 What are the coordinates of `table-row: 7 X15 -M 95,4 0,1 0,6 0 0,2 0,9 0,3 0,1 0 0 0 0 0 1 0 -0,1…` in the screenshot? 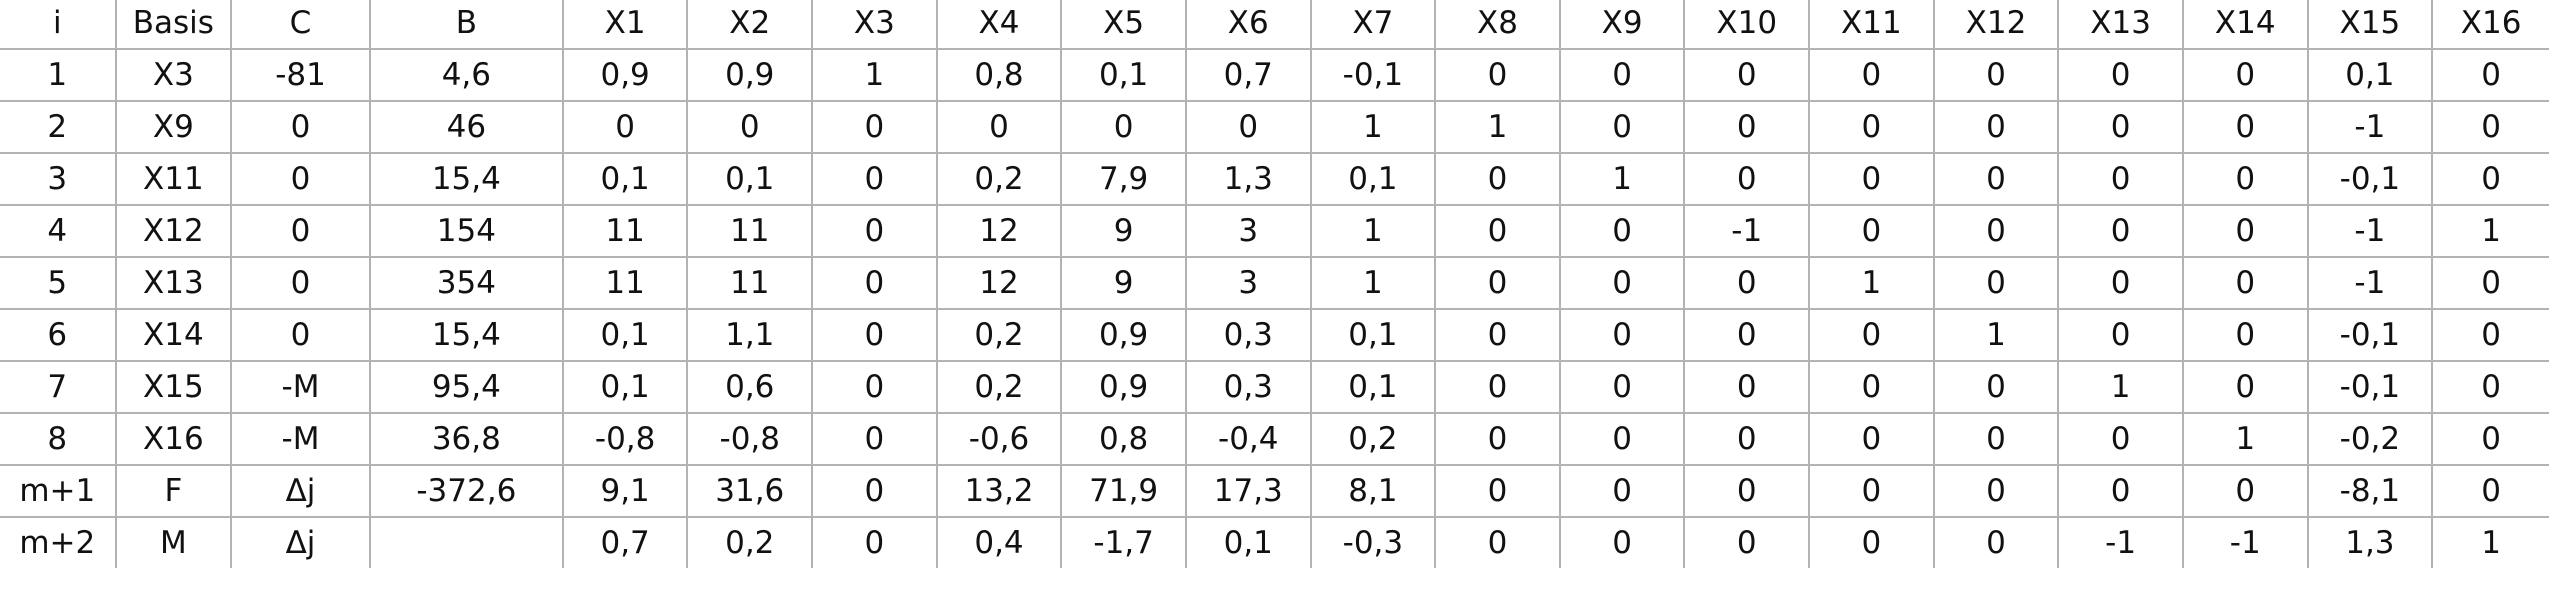 It's located at (1274, 387).